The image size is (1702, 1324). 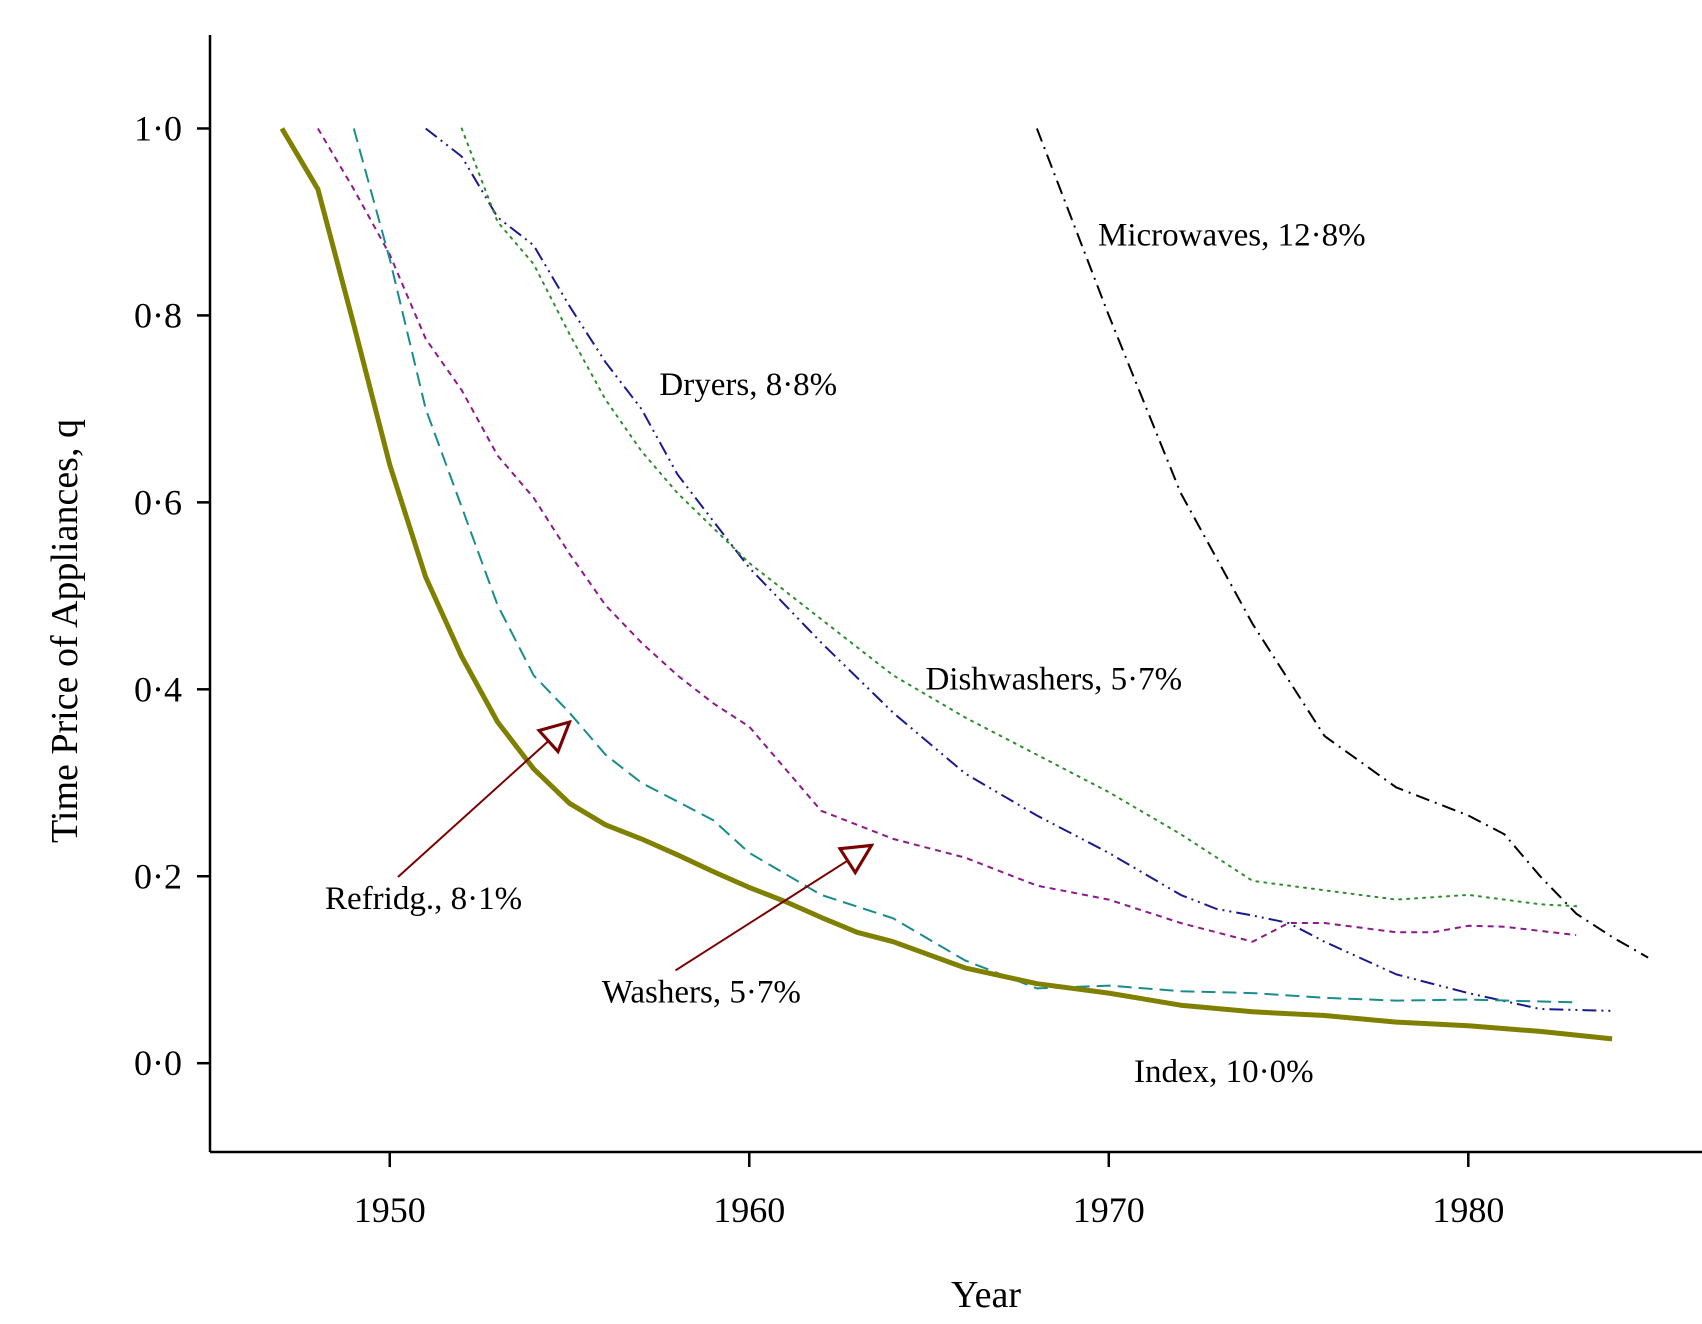 What do you see at coordinates (1468, 1210) in the screenshot?
I see `x-tick-label: 1980` at bounding box center [1468, 1210].